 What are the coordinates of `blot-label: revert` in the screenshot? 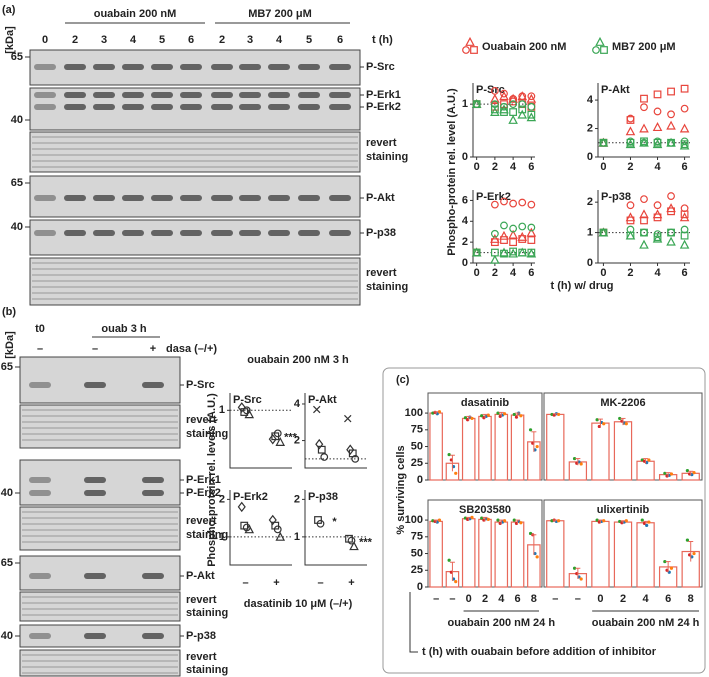 It's located at (201, 521).